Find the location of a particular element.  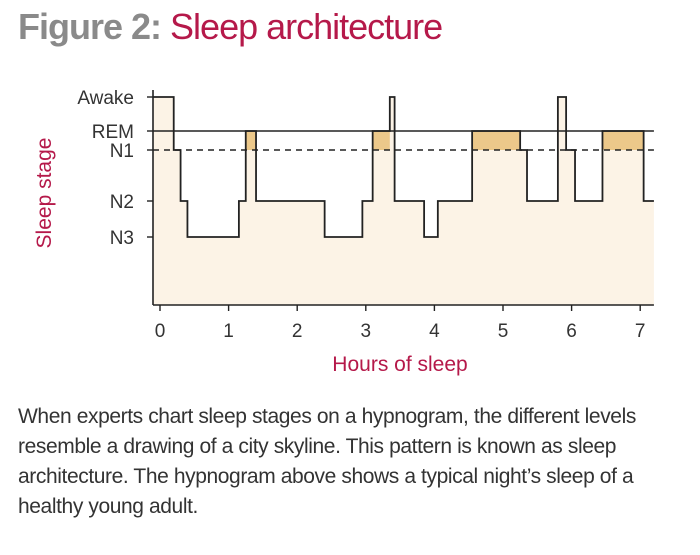

y-tick-label-n1: N1 is located at coordinates (122, 151).